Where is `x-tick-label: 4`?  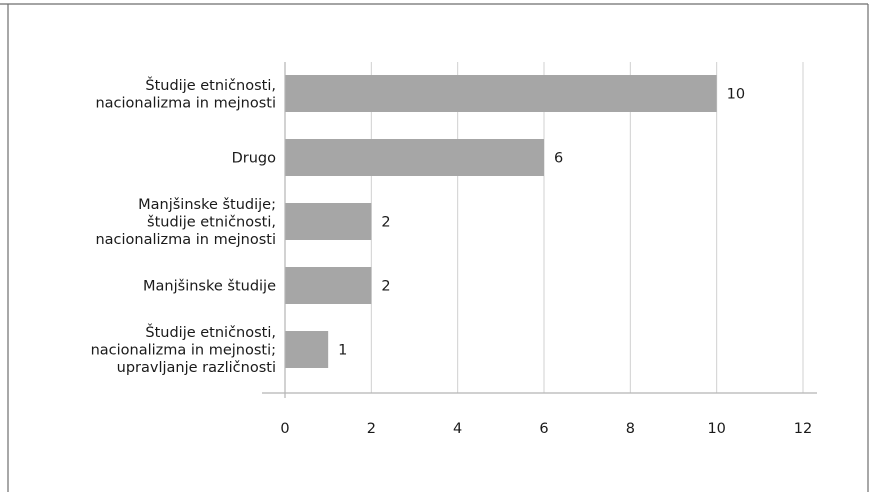 x-tick-label: 4 is located at coordinates (457, 429).